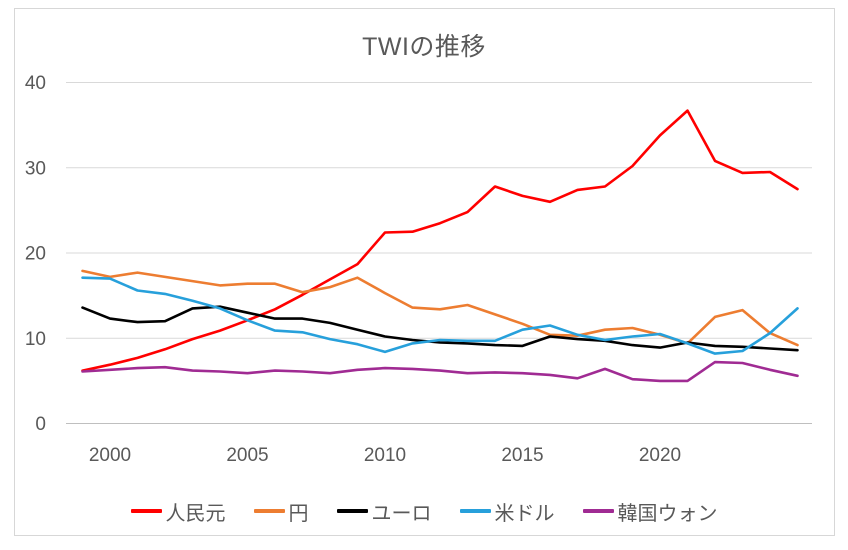 The image size is (848, 550). What do you see at coordinates (146, 511) in the screenshot?
I see `legend-swatch-cny` at bounding box center [146, 511].